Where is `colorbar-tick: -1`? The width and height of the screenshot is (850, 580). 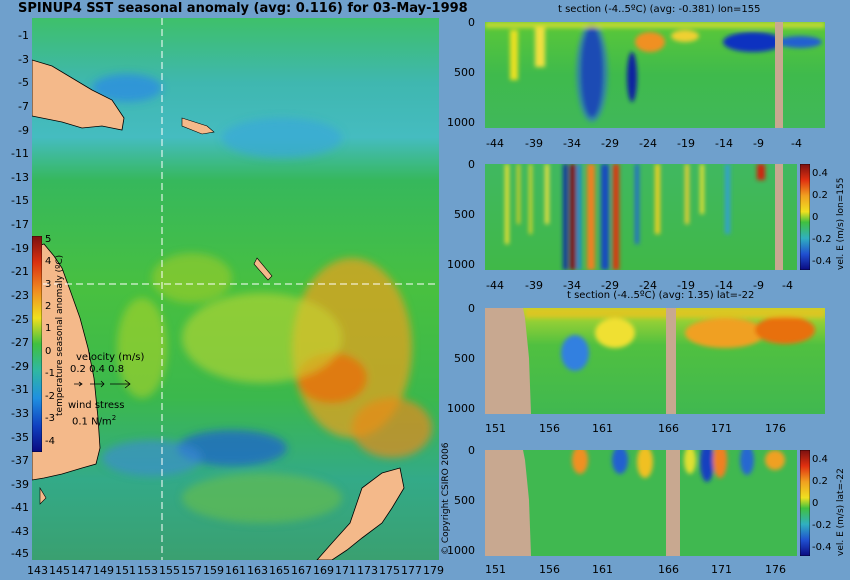 colorbar-tick: -1 is located at coordinates (50, 373).